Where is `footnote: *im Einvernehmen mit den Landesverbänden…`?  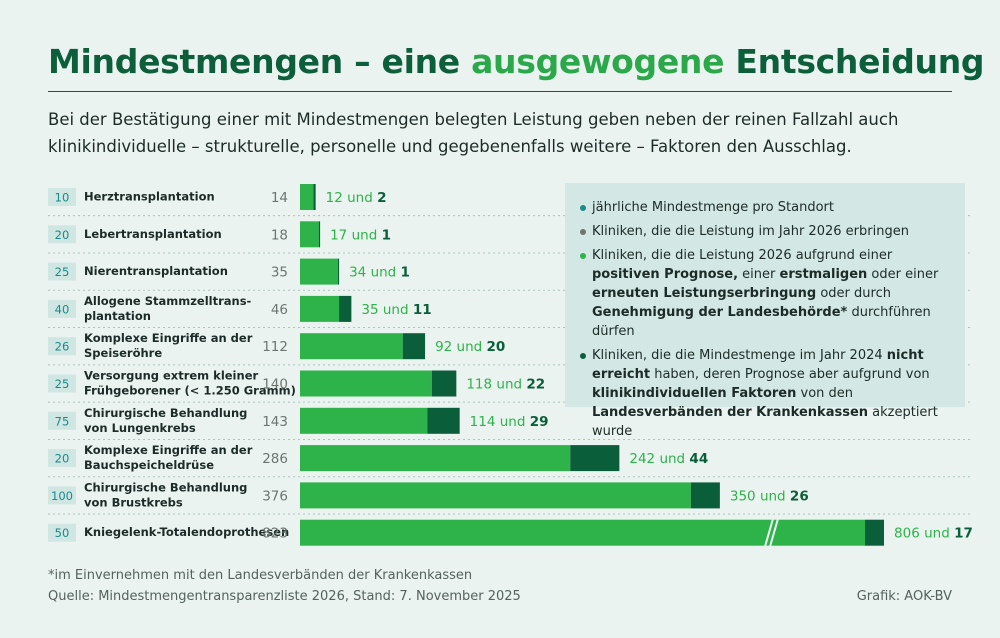 footnote: *im Einvernehmen mit den Landesverbänden… is located at coordinates (260, 575).